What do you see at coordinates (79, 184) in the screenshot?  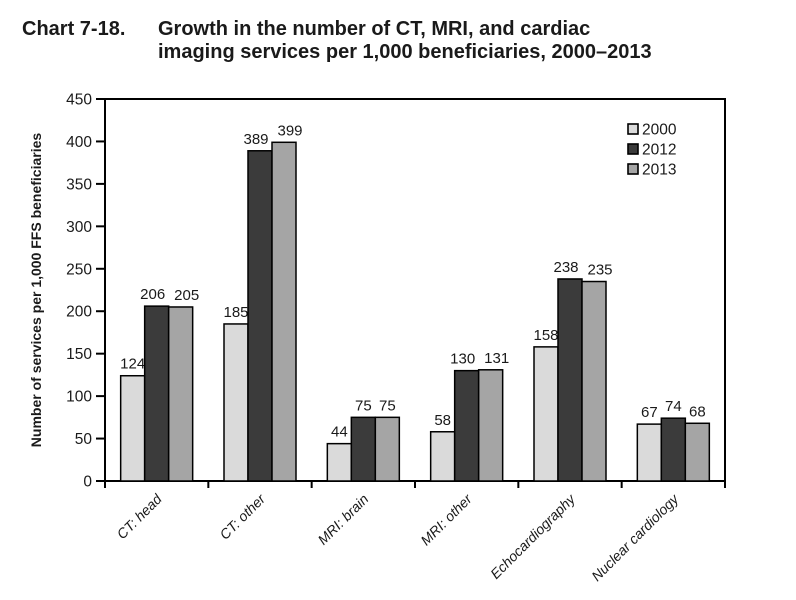 I see `y-tick-label-350: 350` at bounding box center [79, 184].